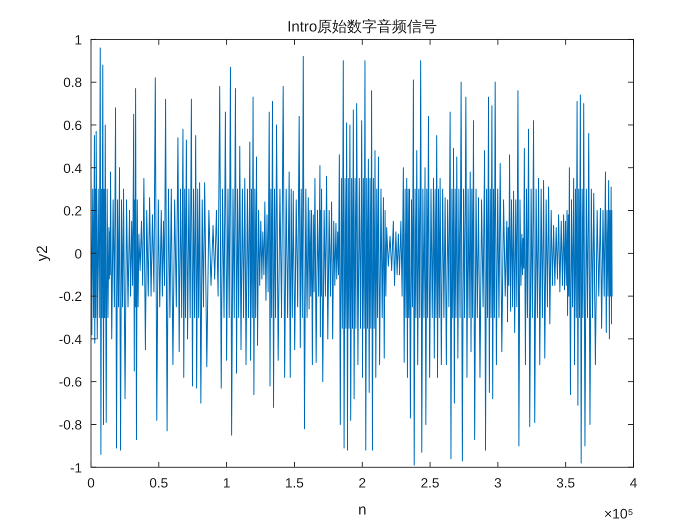  I want to click on xtick-label: 0, so click(91, 482).